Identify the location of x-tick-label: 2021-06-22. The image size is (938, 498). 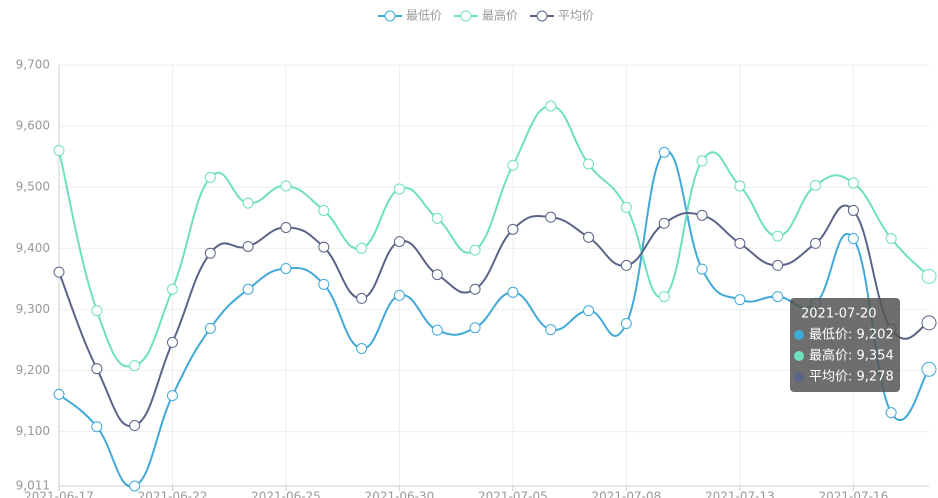
(173, 494).